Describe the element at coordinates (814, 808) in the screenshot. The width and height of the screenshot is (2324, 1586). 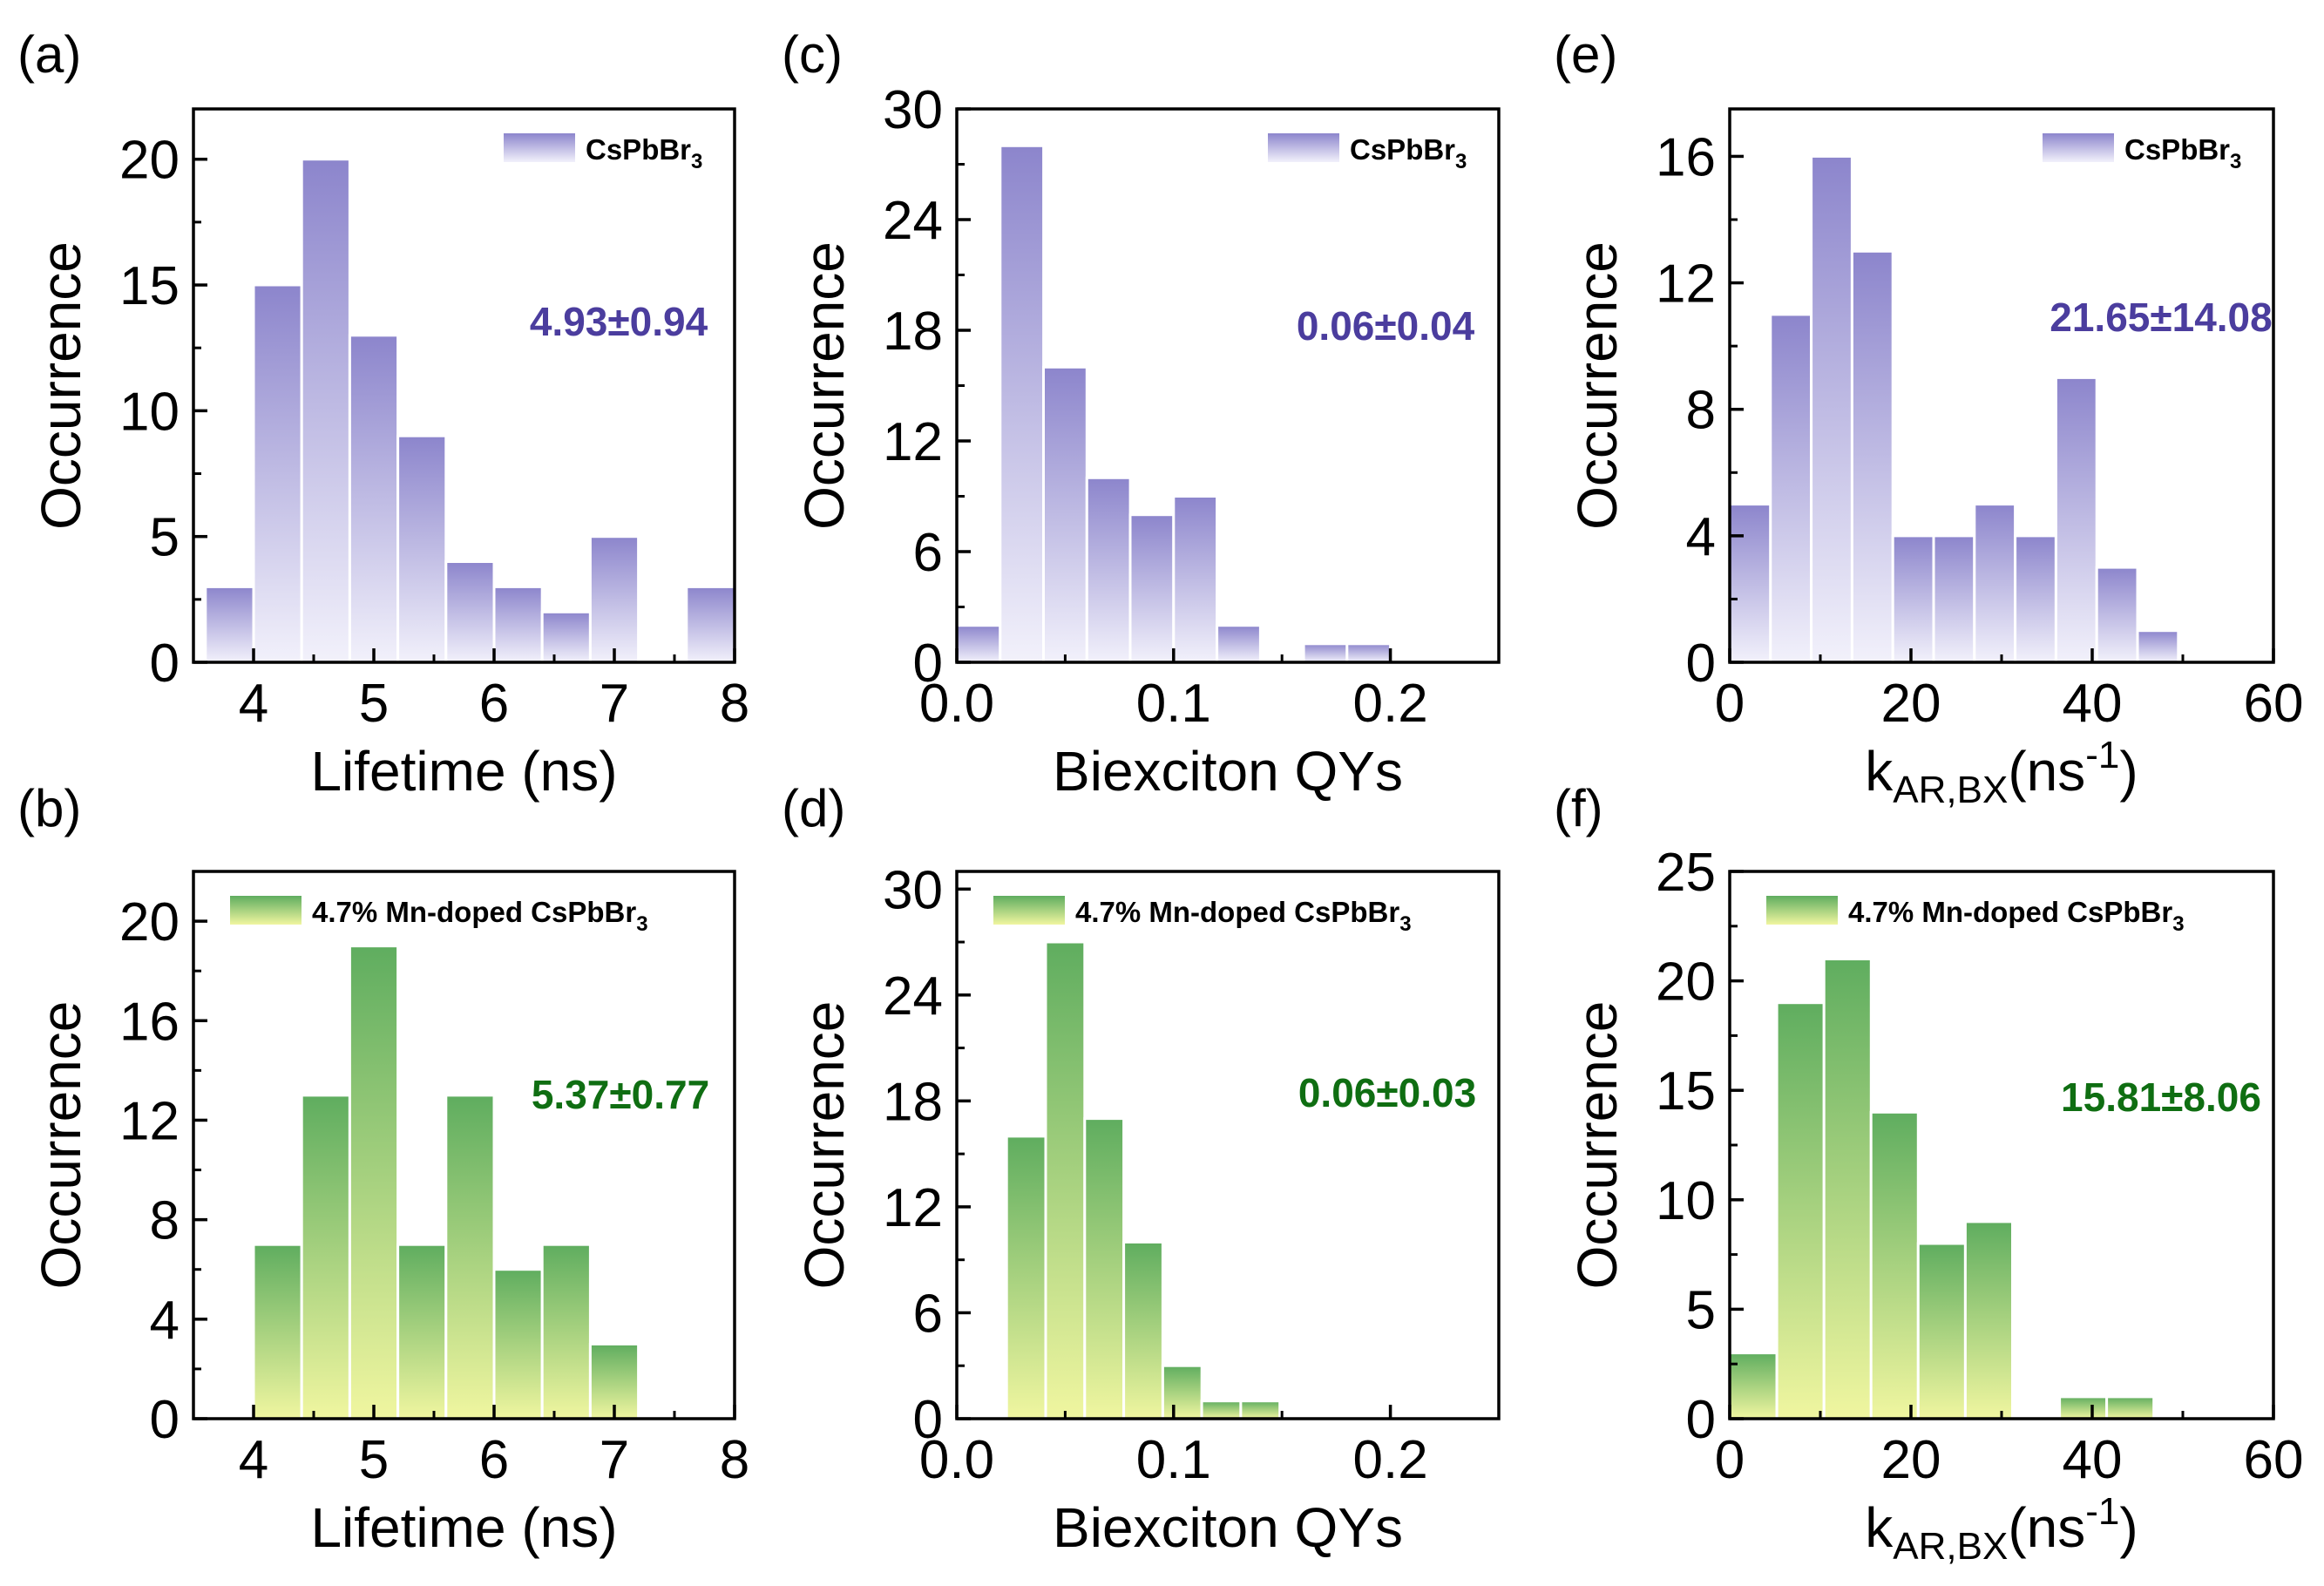
I see `panel-letter: (d)` at that location.